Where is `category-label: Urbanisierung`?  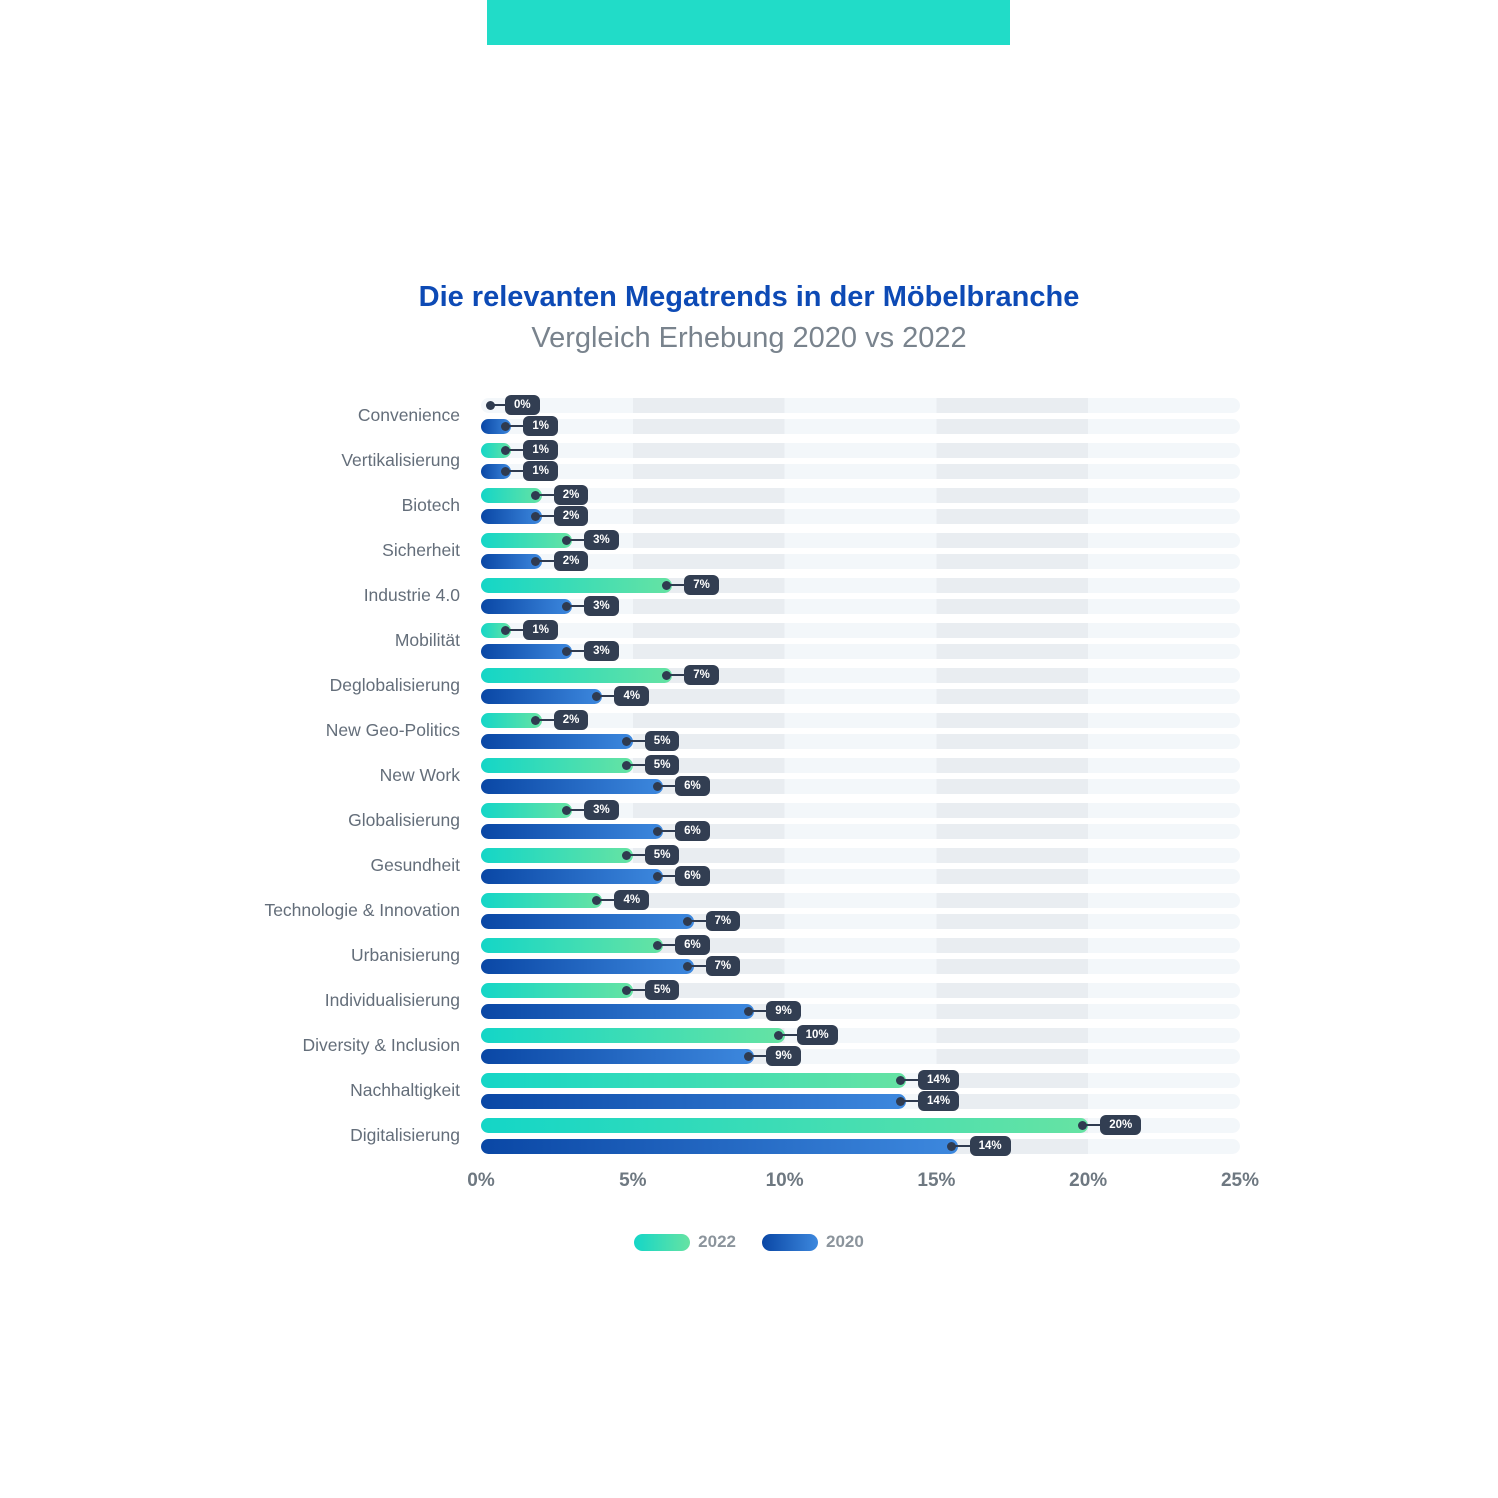 category-label: Urbanisierung is located at coordinates (405, 955).